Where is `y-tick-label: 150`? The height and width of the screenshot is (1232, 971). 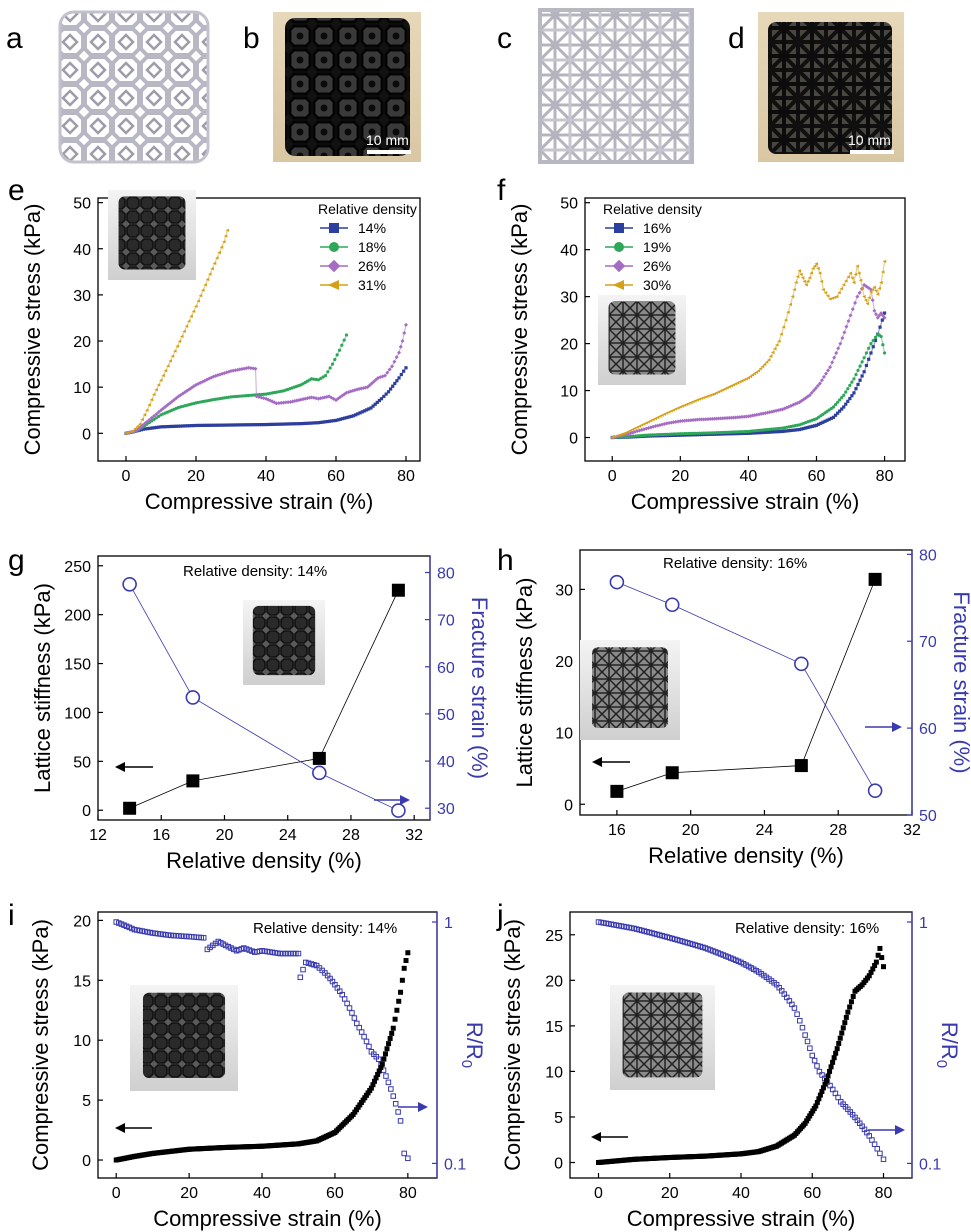 y-tick-label: 150 is located at coordinates (77, 665).